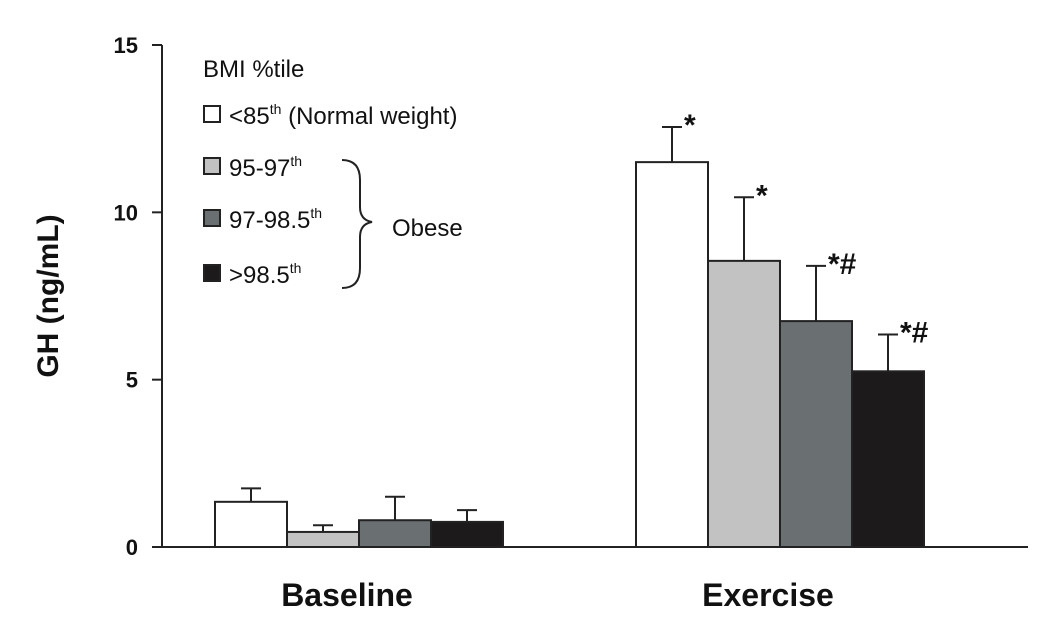 The image size is (1058, 636). Describe the element at coordinates (557, 595) in the screenshot. I see `category-labels: Baseline Exercise` at that location.